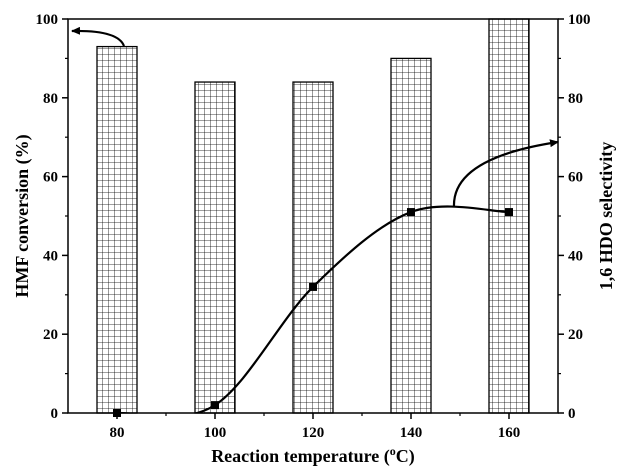 The height and width of the screenshot is (469, 621). I want to click on x-axis-title: Reaction temperature (oC), so click(313, 455).